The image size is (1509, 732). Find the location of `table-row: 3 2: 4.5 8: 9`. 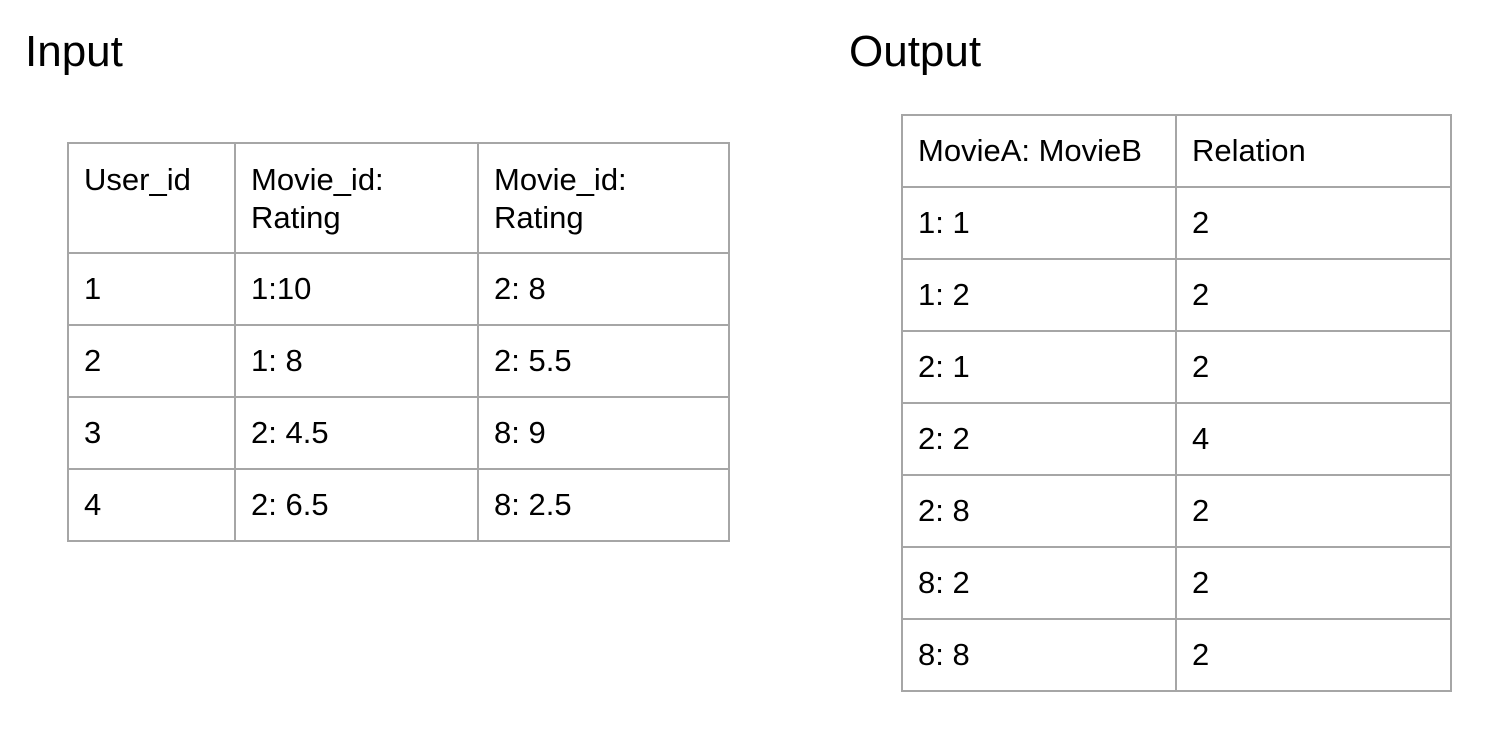

table-row: 3 2: 4.5 8: 9 is located at coordinates (398, 433).